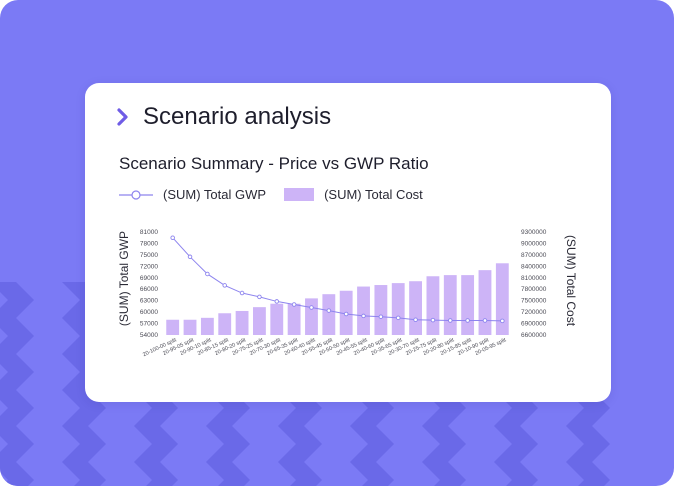  I want to click on y-right-tick-label: 9000000, so click(534, 243).